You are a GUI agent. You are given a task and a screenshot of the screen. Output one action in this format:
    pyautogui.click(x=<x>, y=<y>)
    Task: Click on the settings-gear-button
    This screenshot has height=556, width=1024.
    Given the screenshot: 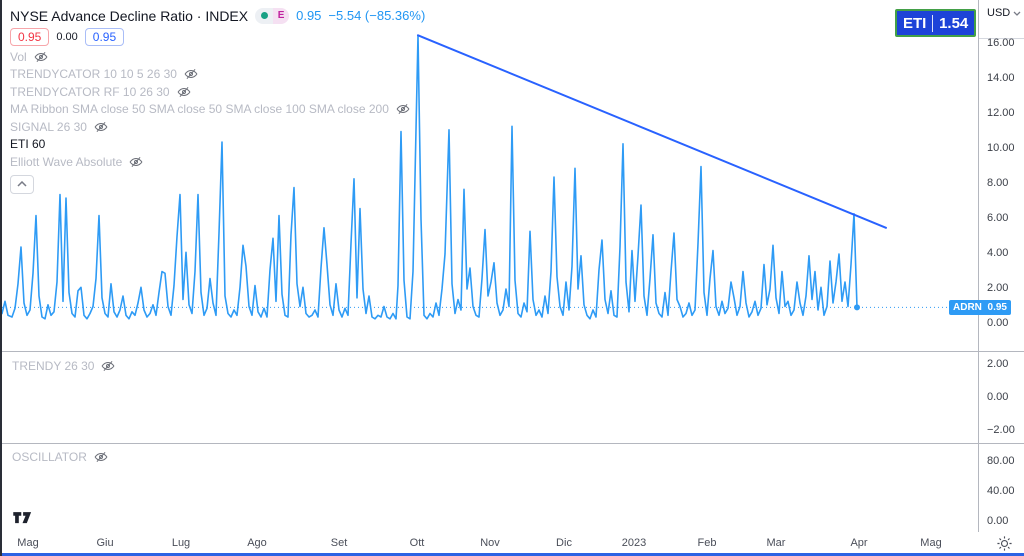 What is the action you would take?
    pyautogui.click(x=1004, y=545)
    